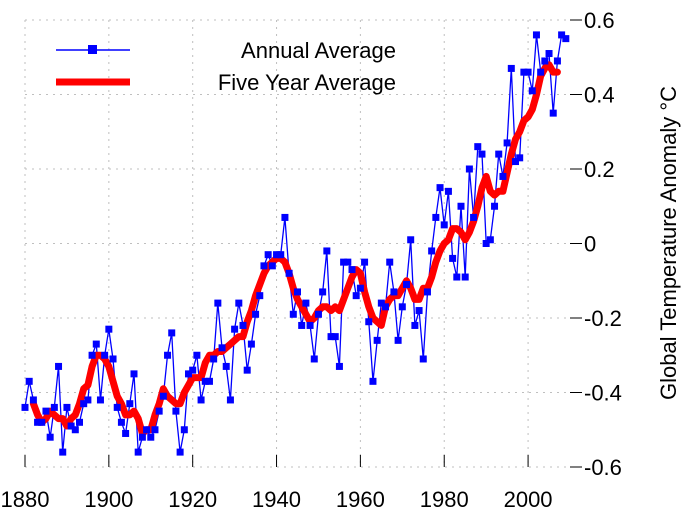 The height and width of the screenshot is (520, 688). I want to click on x-tick-label: 1900, so click(108, 499).